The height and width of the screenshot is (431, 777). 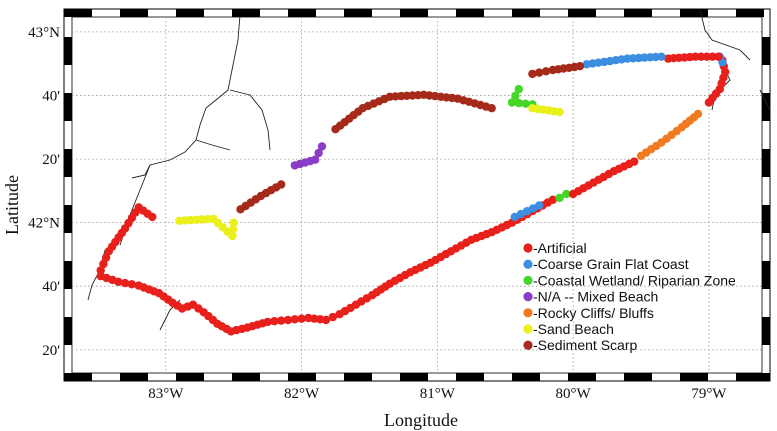 I want to click on legend-marker-rocky, so click(x=528, y=313).